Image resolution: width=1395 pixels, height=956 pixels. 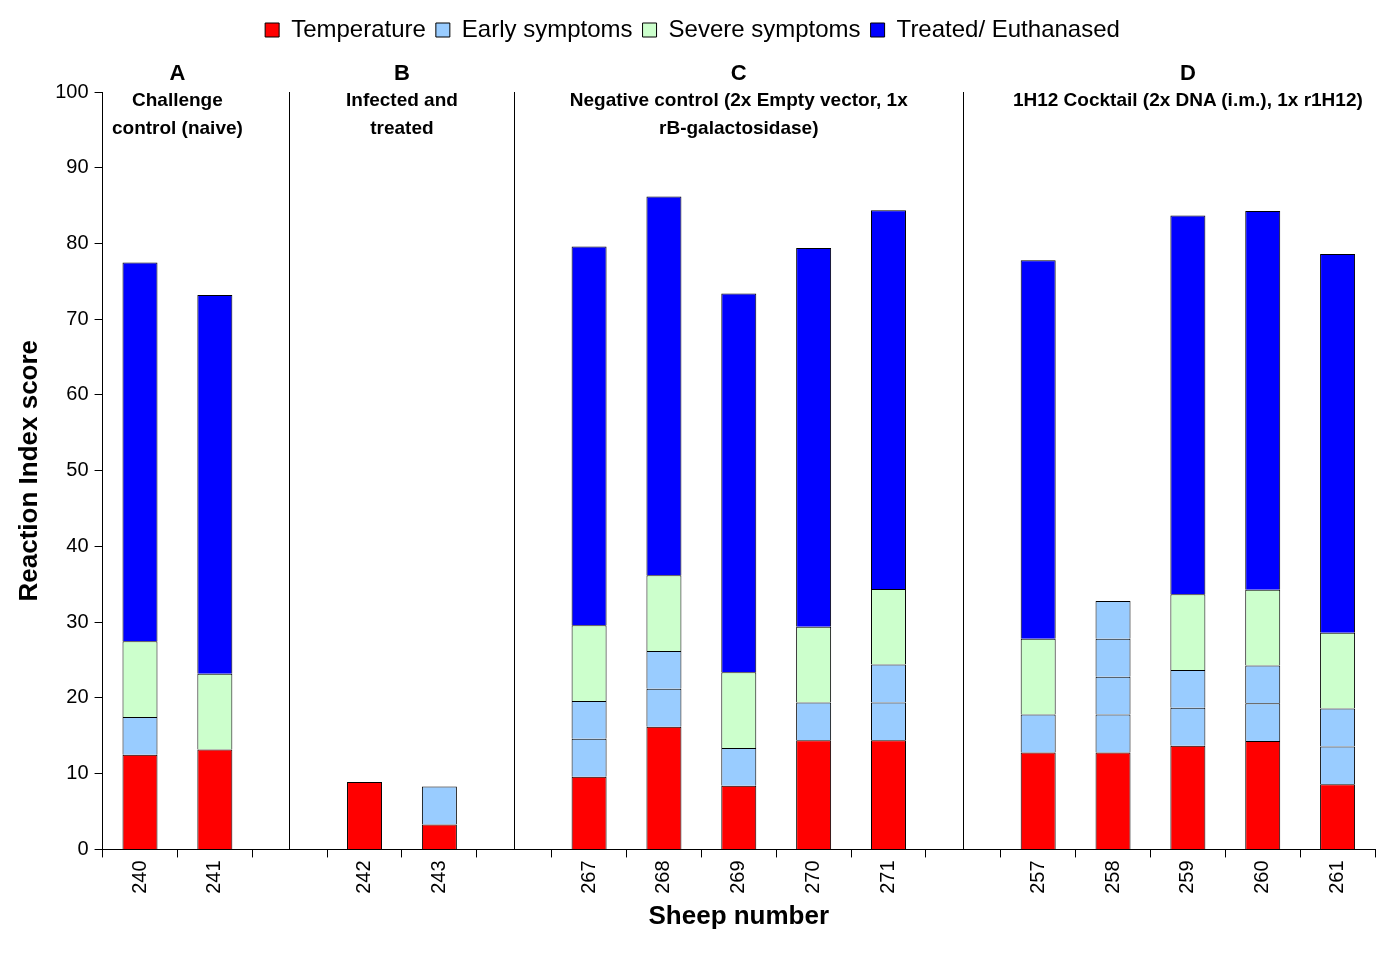 What do you see at coordinates (738, 114) in the screenshot?
I see `annotation: Negative control (2x Empty vector, 1x rB-galactosidase)` at bounding box center [738, 114].